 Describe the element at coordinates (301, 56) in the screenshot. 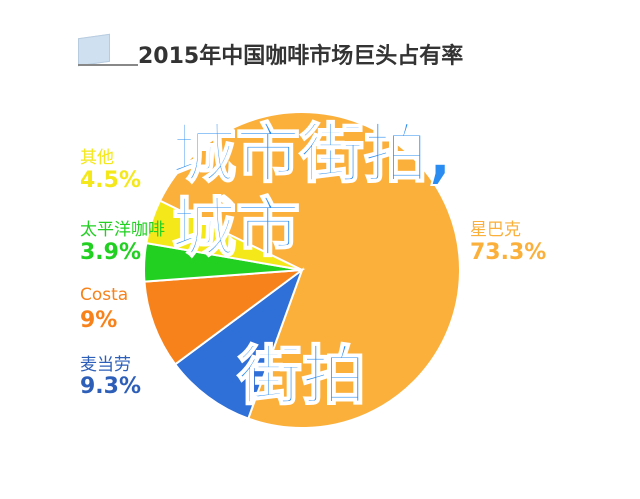

I see `chart-title: 2015年中国咖啡市场巨头占有率` at that location.